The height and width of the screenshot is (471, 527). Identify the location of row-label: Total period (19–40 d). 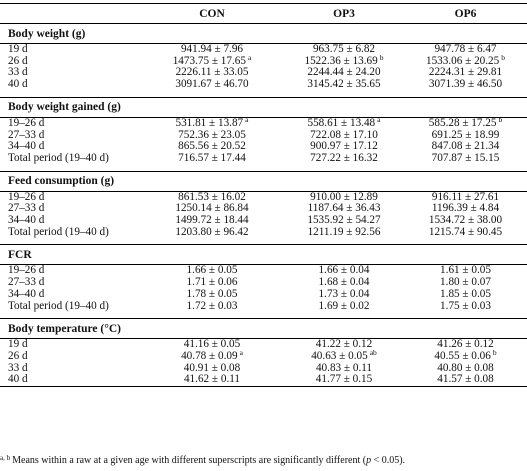
(58, 157).